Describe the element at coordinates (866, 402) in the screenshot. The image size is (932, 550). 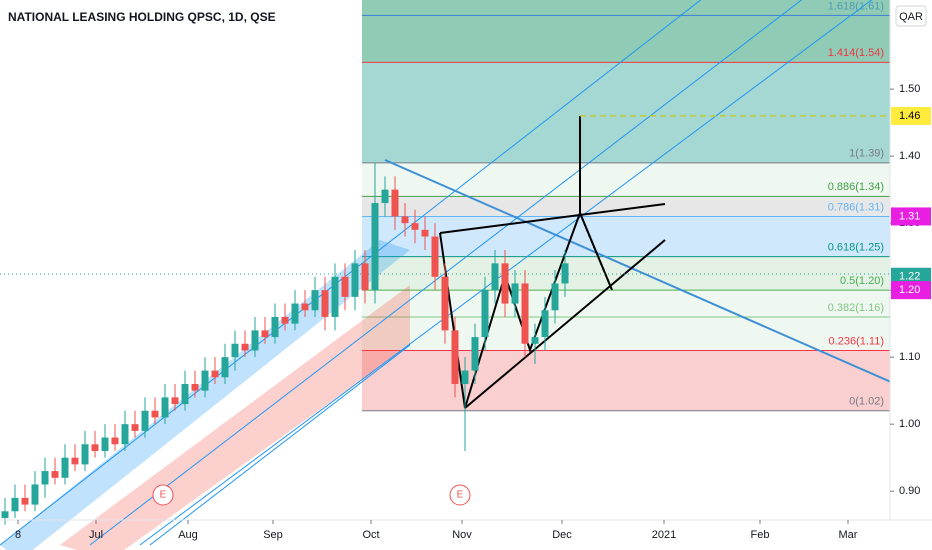
I see `fib-label: 0(1.02)` at that location.